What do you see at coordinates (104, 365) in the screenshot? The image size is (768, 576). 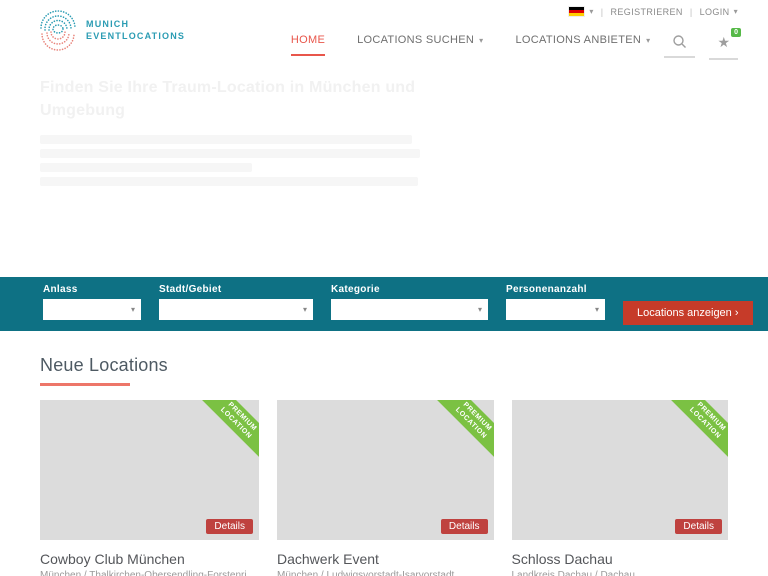 I see `section-title: Neue Locations` at bounding box center [104, 365].